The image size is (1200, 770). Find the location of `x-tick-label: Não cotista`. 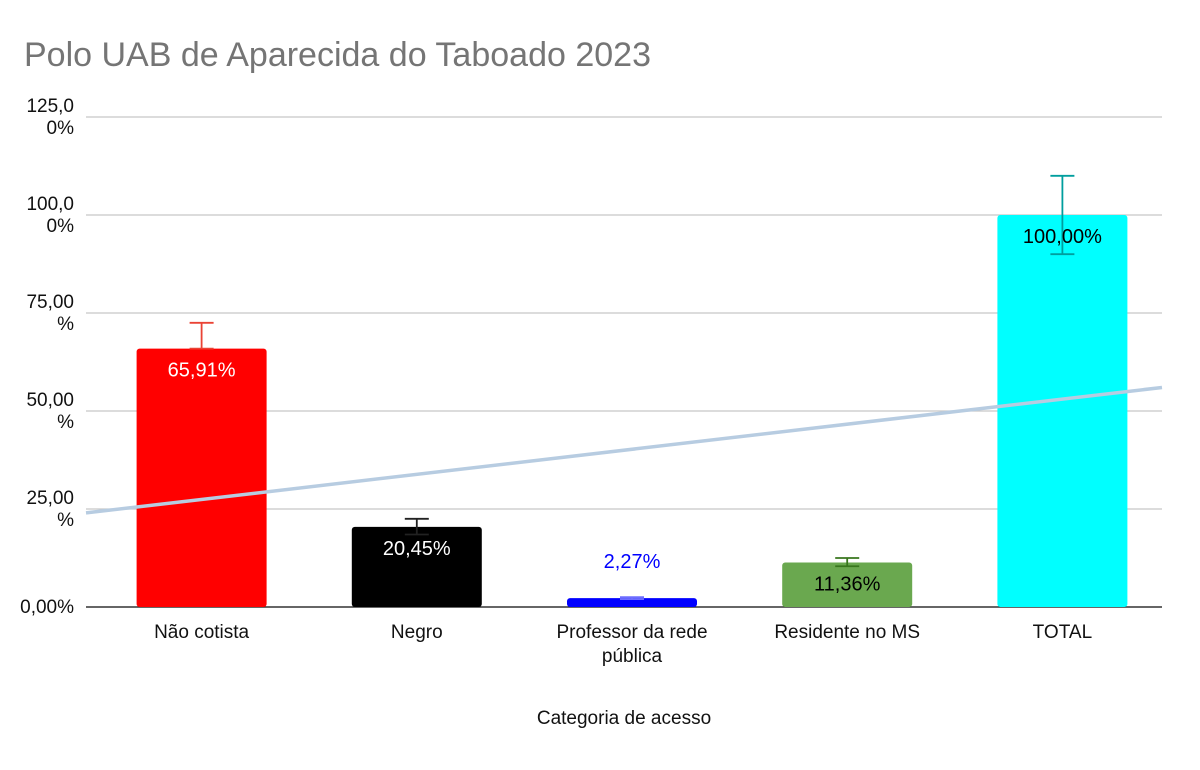

x-tick-label: Não cotista is located at coordinates (201, 632).